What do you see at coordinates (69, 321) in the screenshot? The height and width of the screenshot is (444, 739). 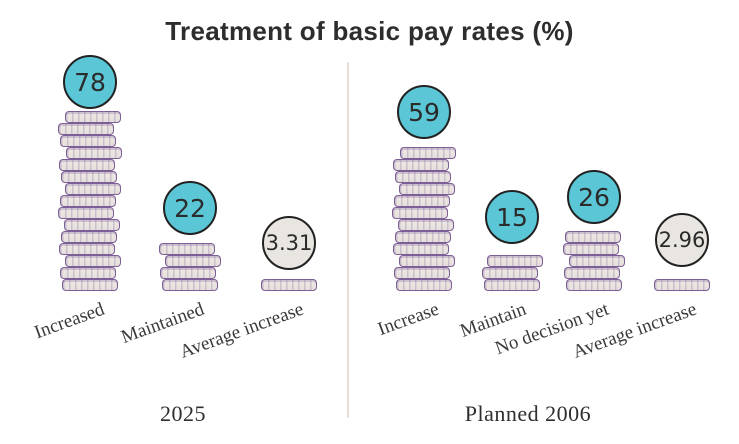 I see `category-label: Increased` at bounding box center [69, 321].